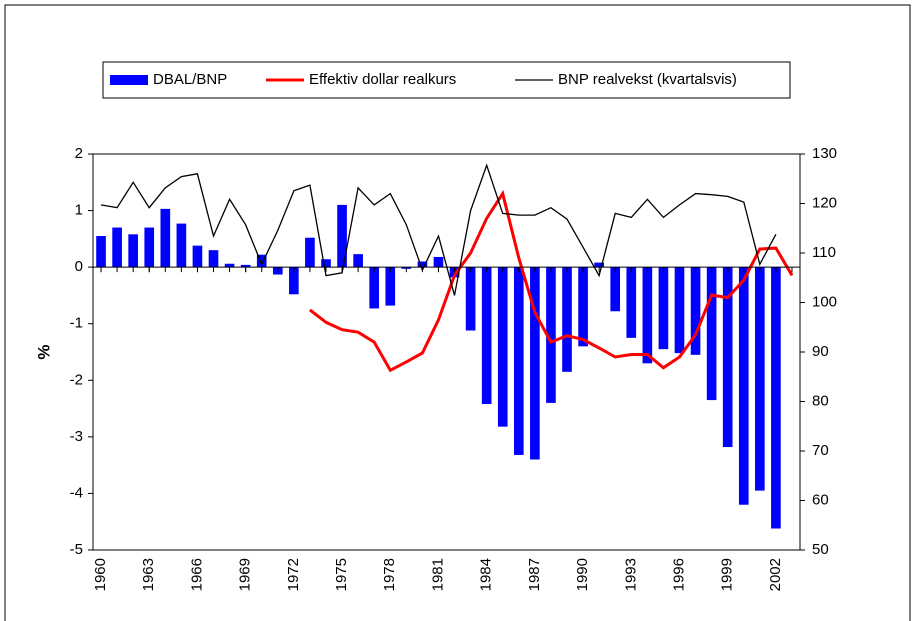 This screenshot has height=621, width=916. Describe the element at coordinates (190, 79) in the screenshot. I see `legend-label: DBAL/BNP` at that location.